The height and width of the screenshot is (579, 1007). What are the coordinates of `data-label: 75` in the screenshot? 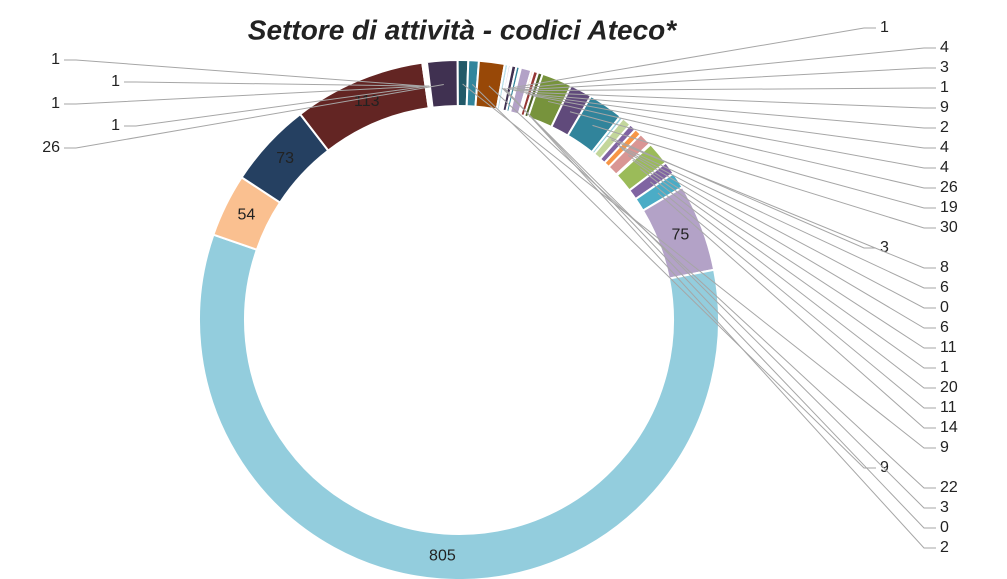 It's located at (680, 235).